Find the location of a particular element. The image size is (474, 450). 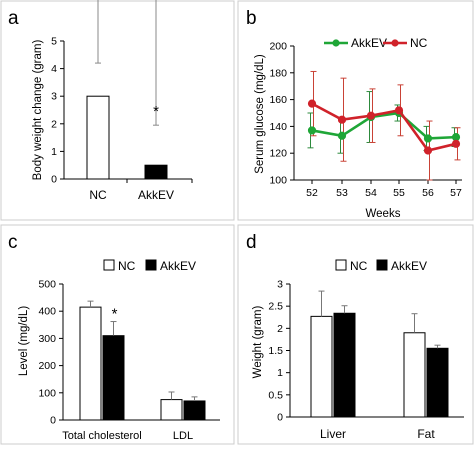

panel-d-y-tick-label-4: 2 is located at coordinates (280, 329).